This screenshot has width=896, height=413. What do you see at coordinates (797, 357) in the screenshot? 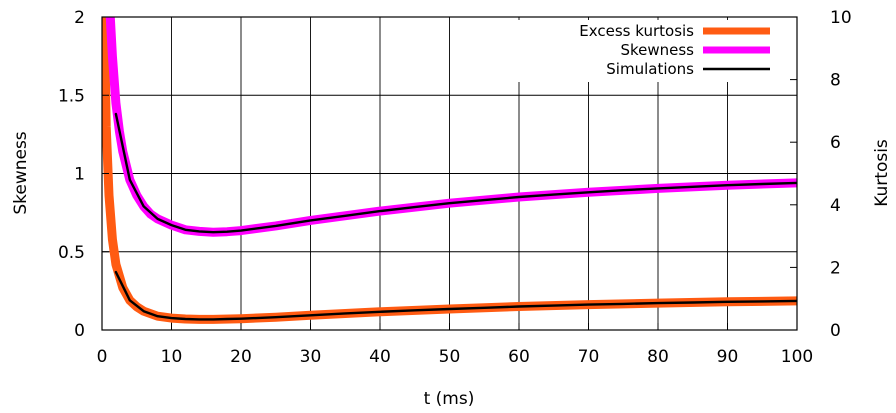
I see `x-tick-label: 100` at bounding box center [797, 357].